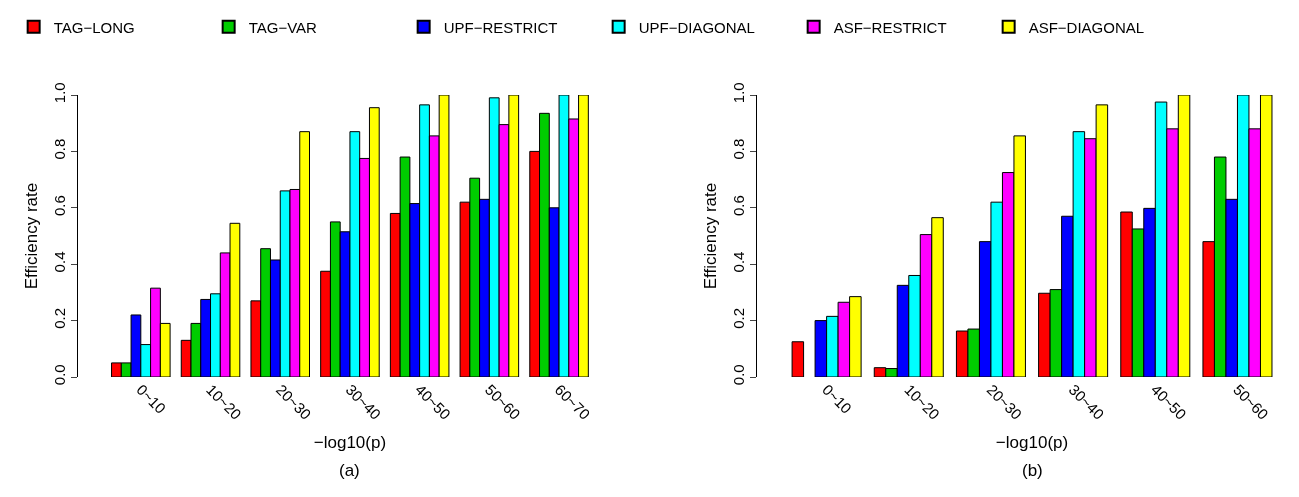  I want to click on legend-label: ASF−RESTRICT, so click(890, 27).